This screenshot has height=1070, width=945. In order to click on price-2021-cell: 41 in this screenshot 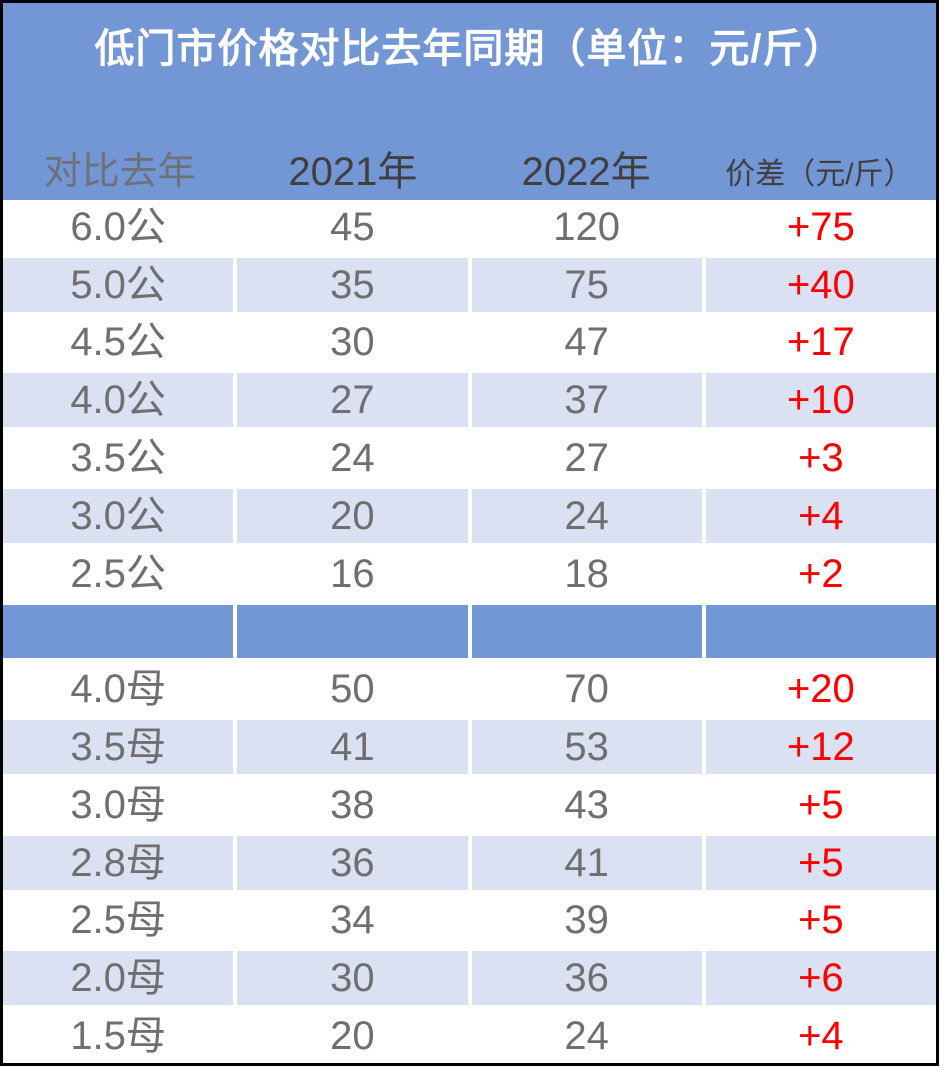, I will do `click(352, 747)`.